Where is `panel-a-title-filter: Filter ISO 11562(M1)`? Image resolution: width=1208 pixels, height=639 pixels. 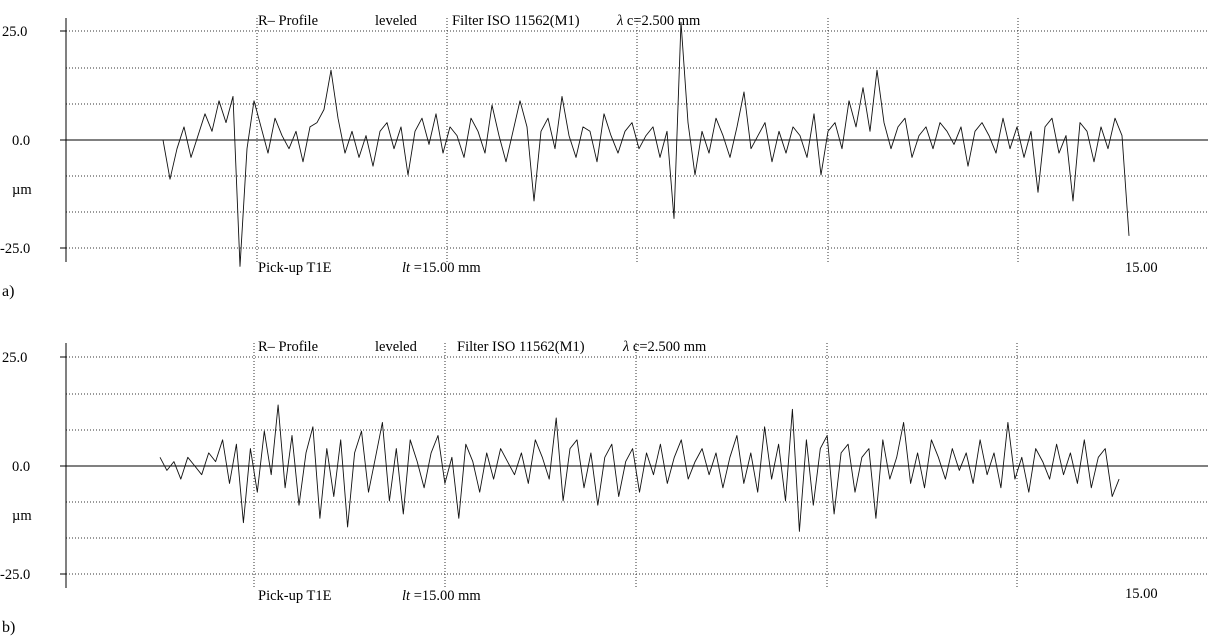
panel-a-title-filter: Filter ISO 11562(M1) is located at coordinates (516, 21).